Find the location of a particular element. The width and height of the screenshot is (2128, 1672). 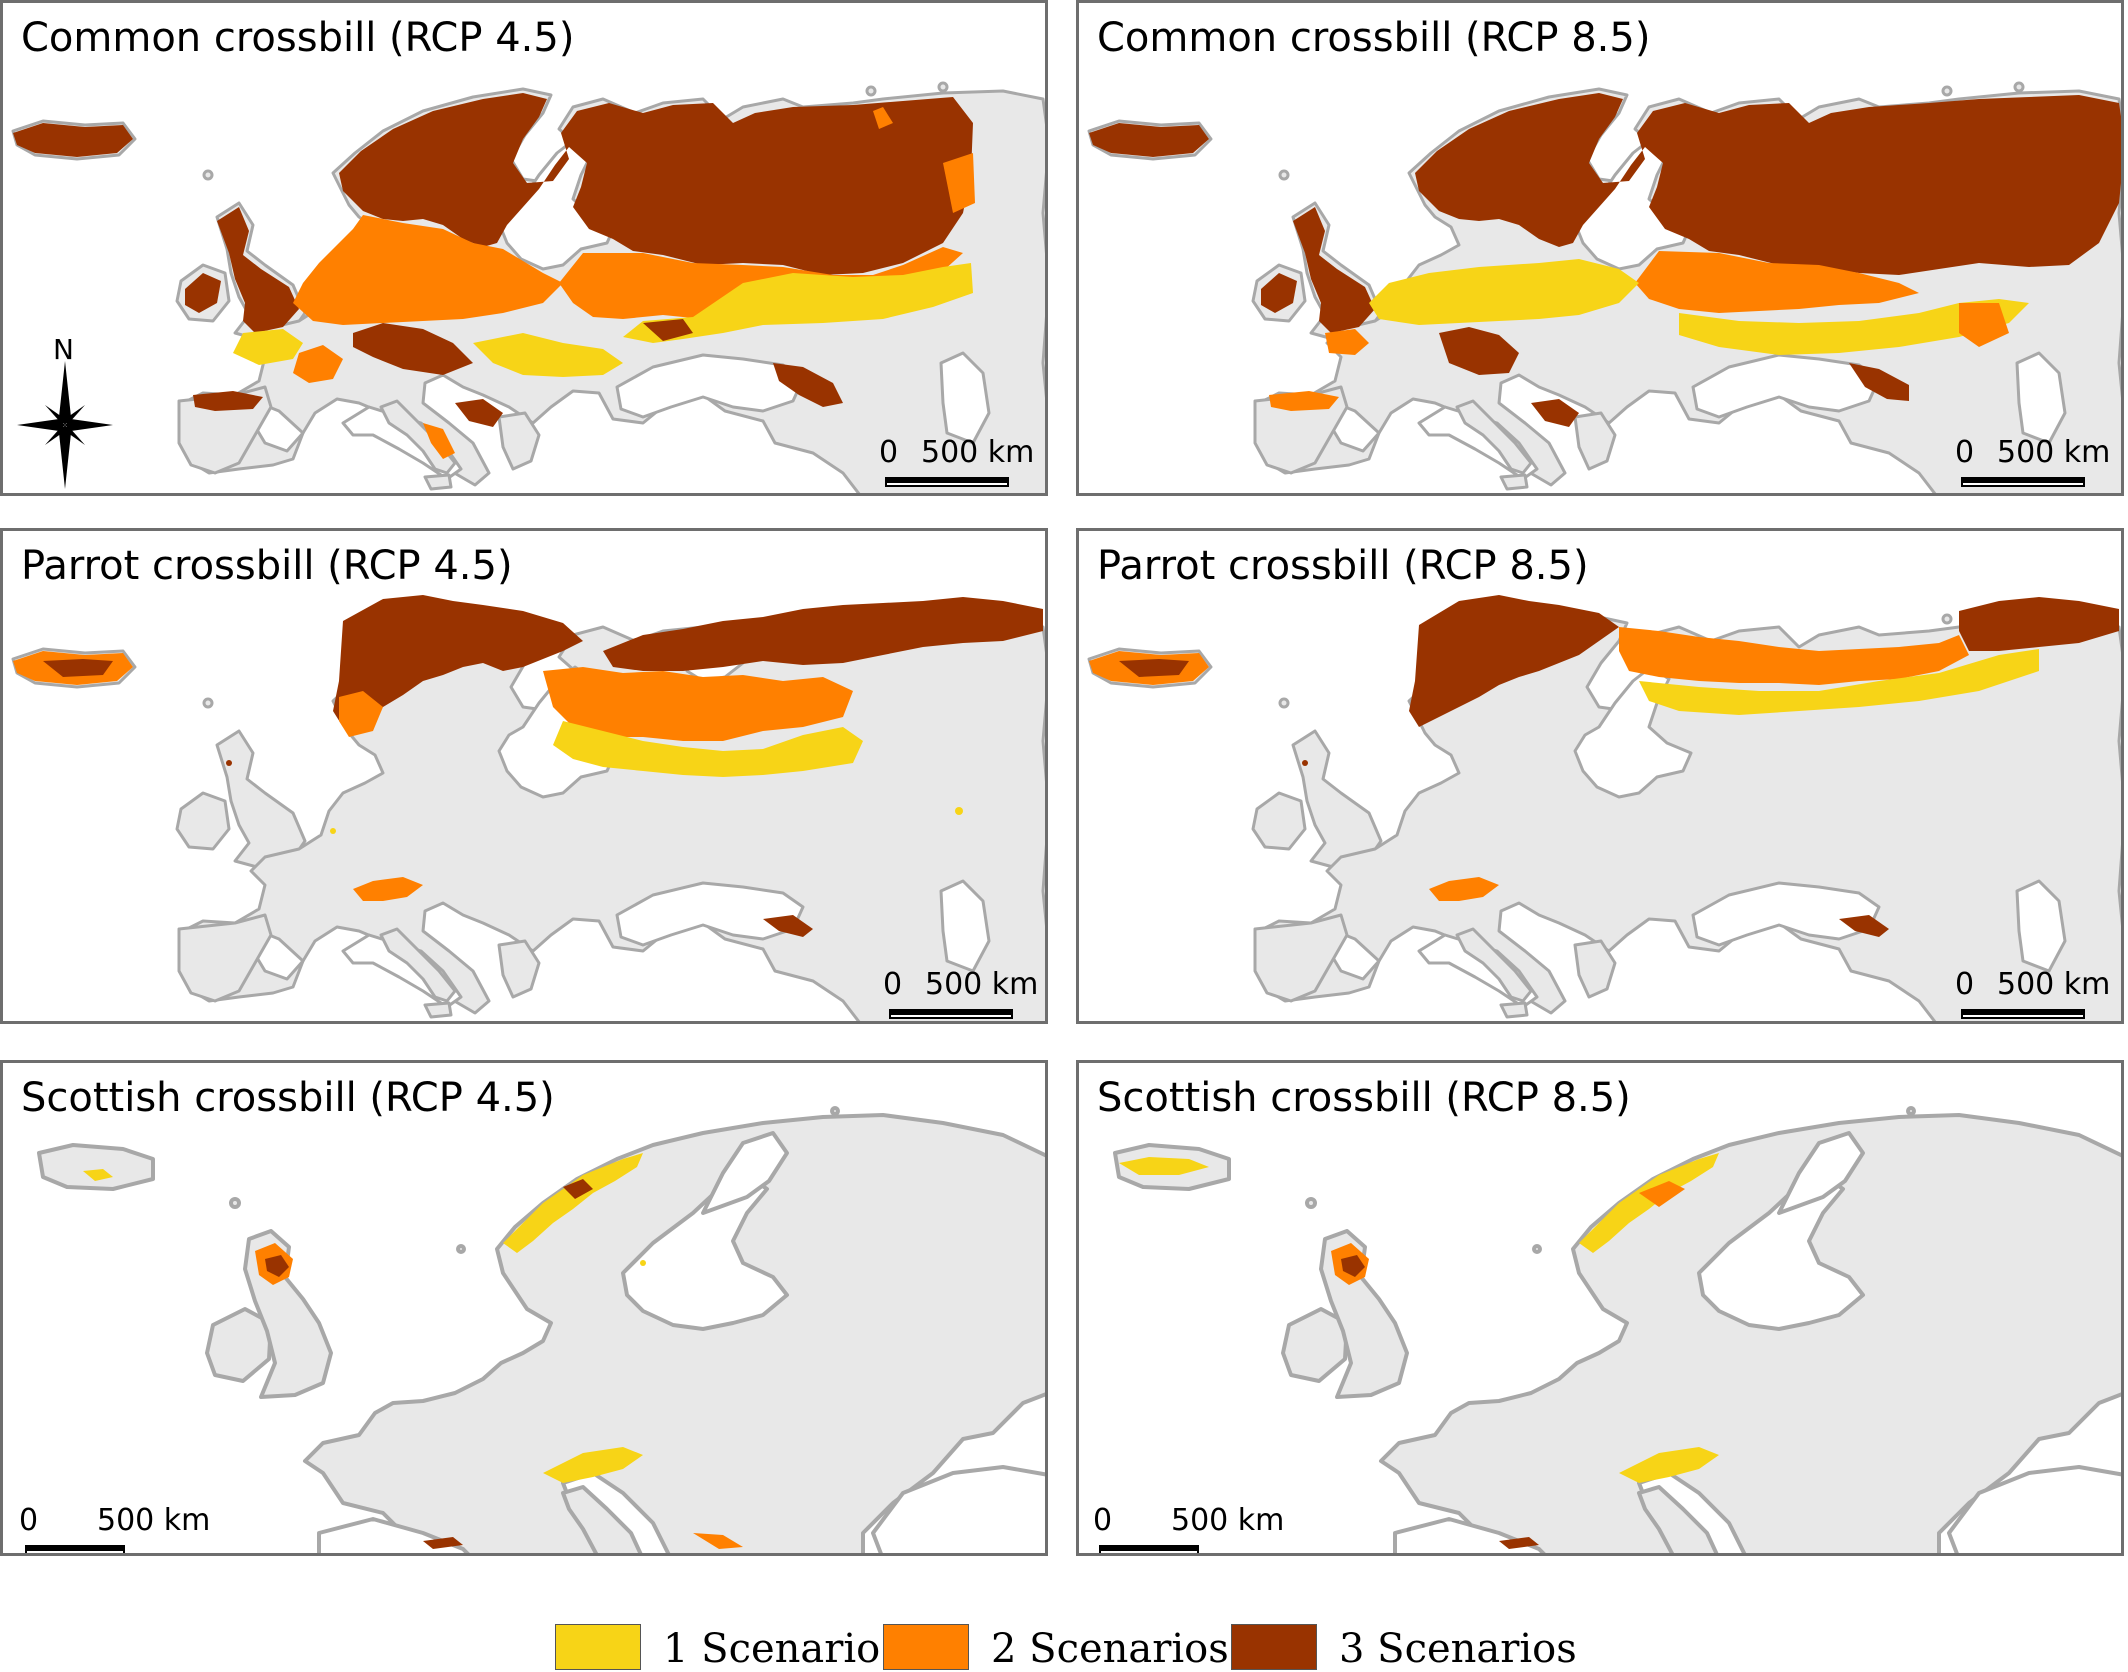

legend-label: 2 Scenarios is located at coordinates (1110, 1649).